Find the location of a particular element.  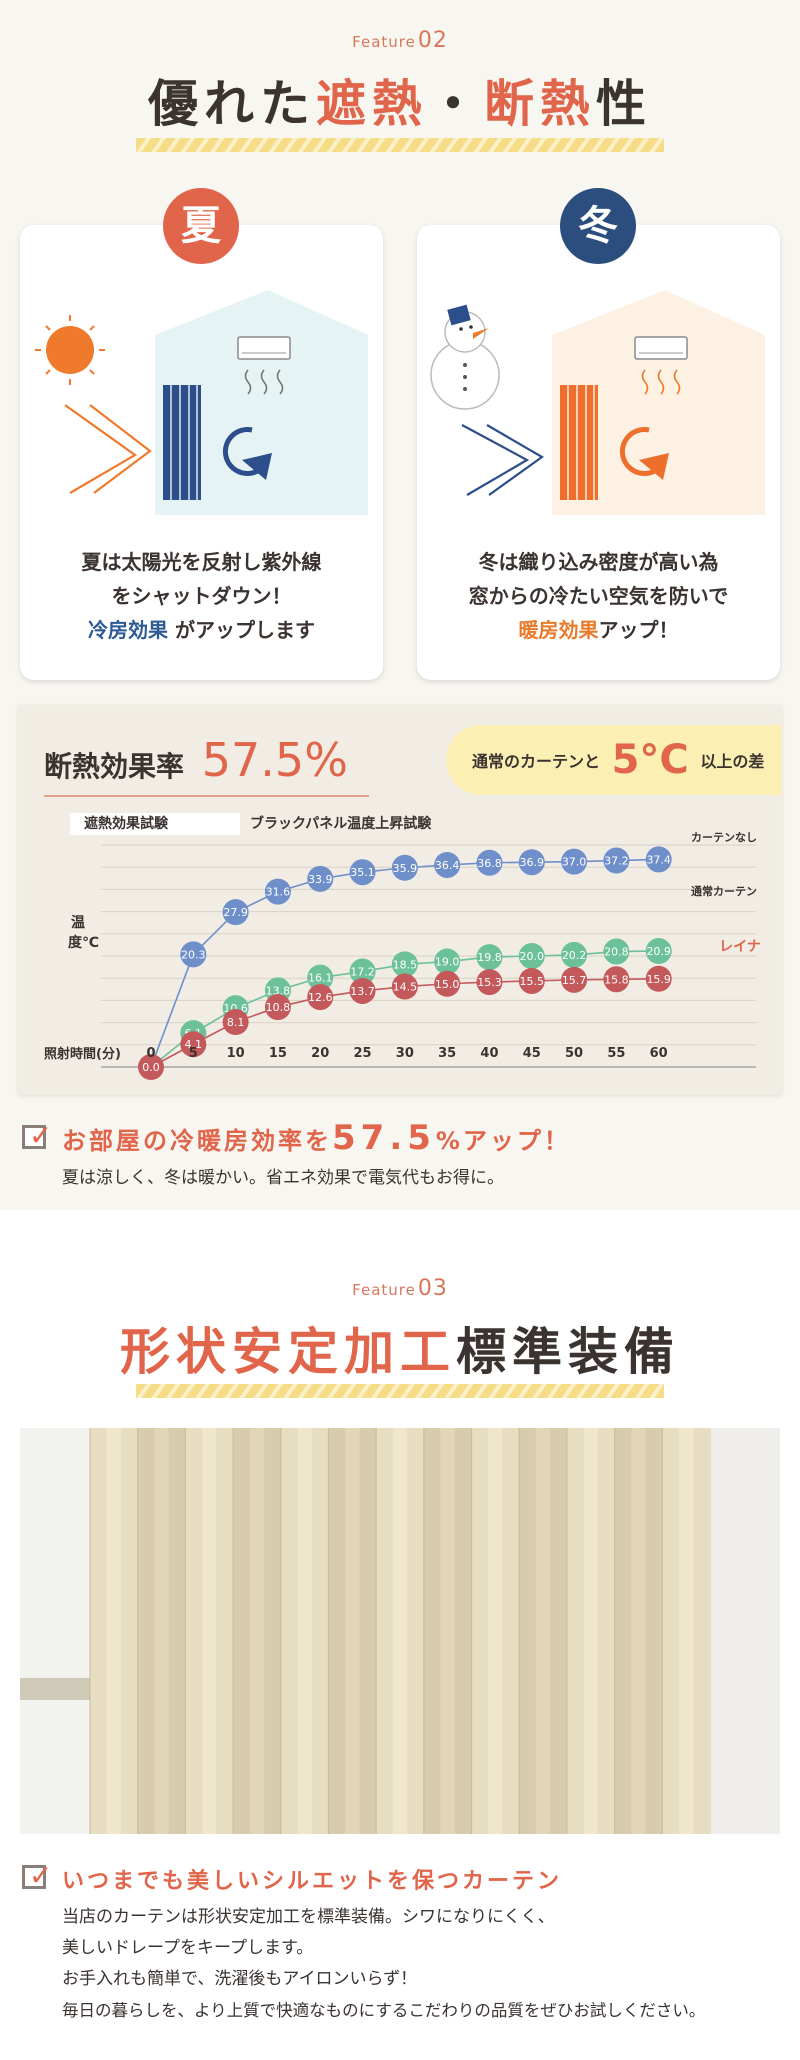

cold-air-arrows-icon is located at coordinates (503, 460).